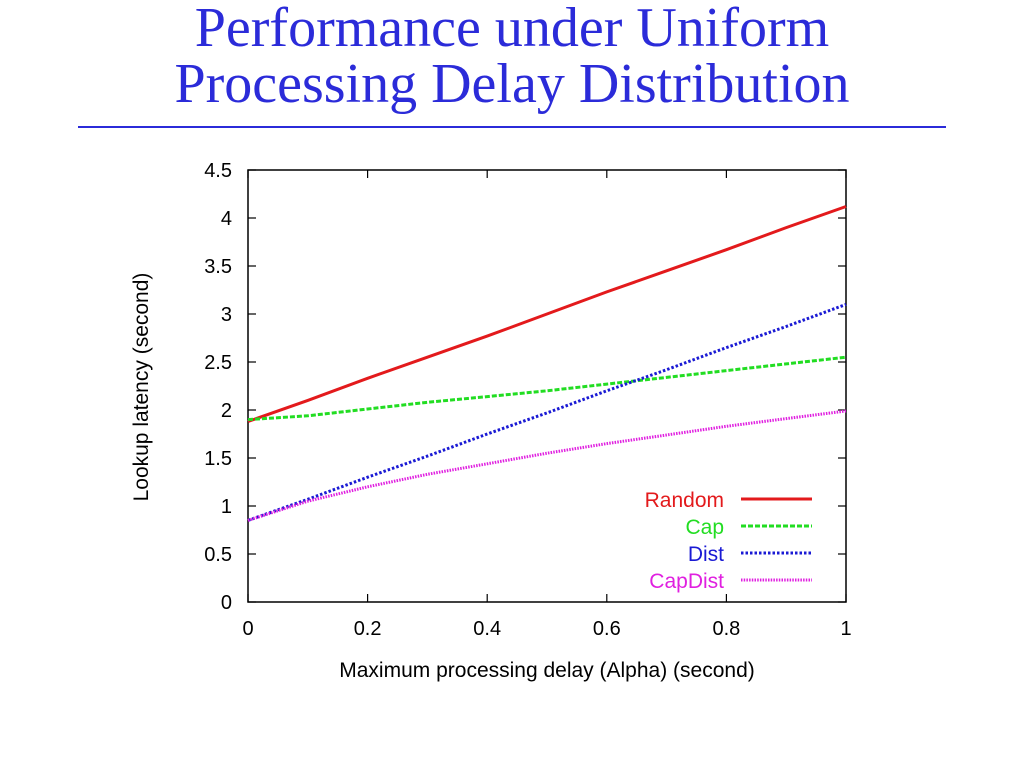 The image size is (1024, 768). What do you see at coordinates (218, 267) in the screenshot?
I see `y-tick-label: 3.5` at bounding box center [218, 267].